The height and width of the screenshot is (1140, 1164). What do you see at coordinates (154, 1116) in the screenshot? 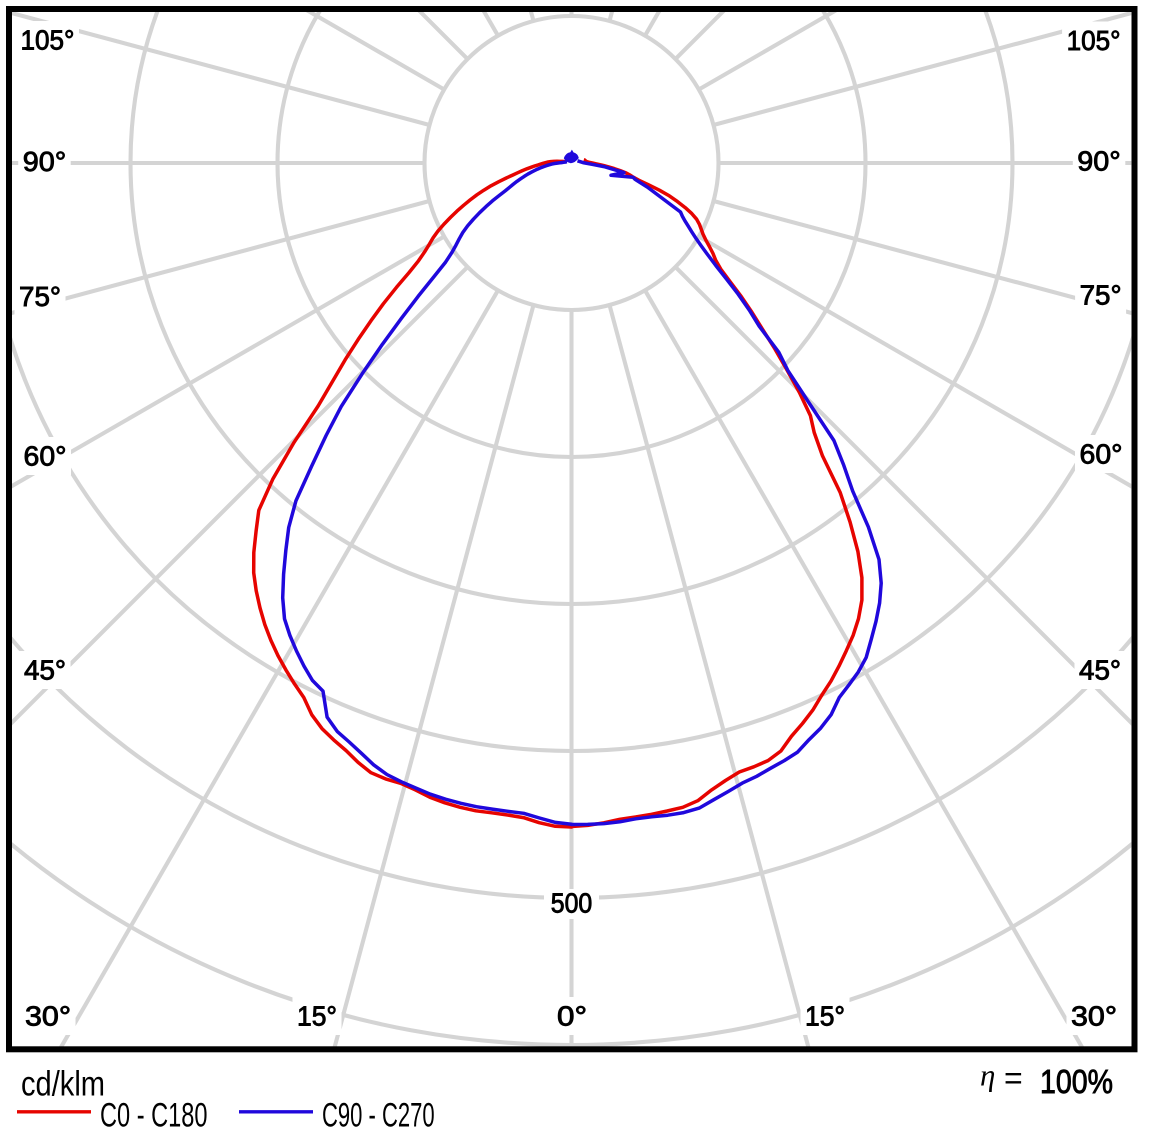
I see `svg-text: C0 - C180` at bounding box center [154, 1116].